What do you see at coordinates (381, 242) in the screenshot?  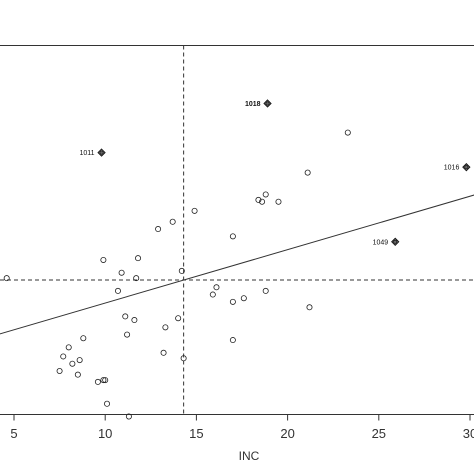 I see `labeled-point-text: 1049` at bounding box center [381, 242].